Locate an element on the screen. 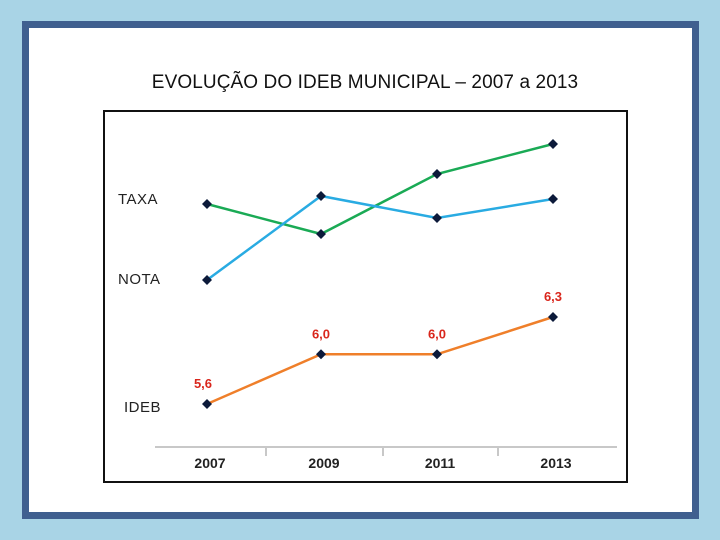  series-name-label: NOTA is located at coordinates (139, 279).